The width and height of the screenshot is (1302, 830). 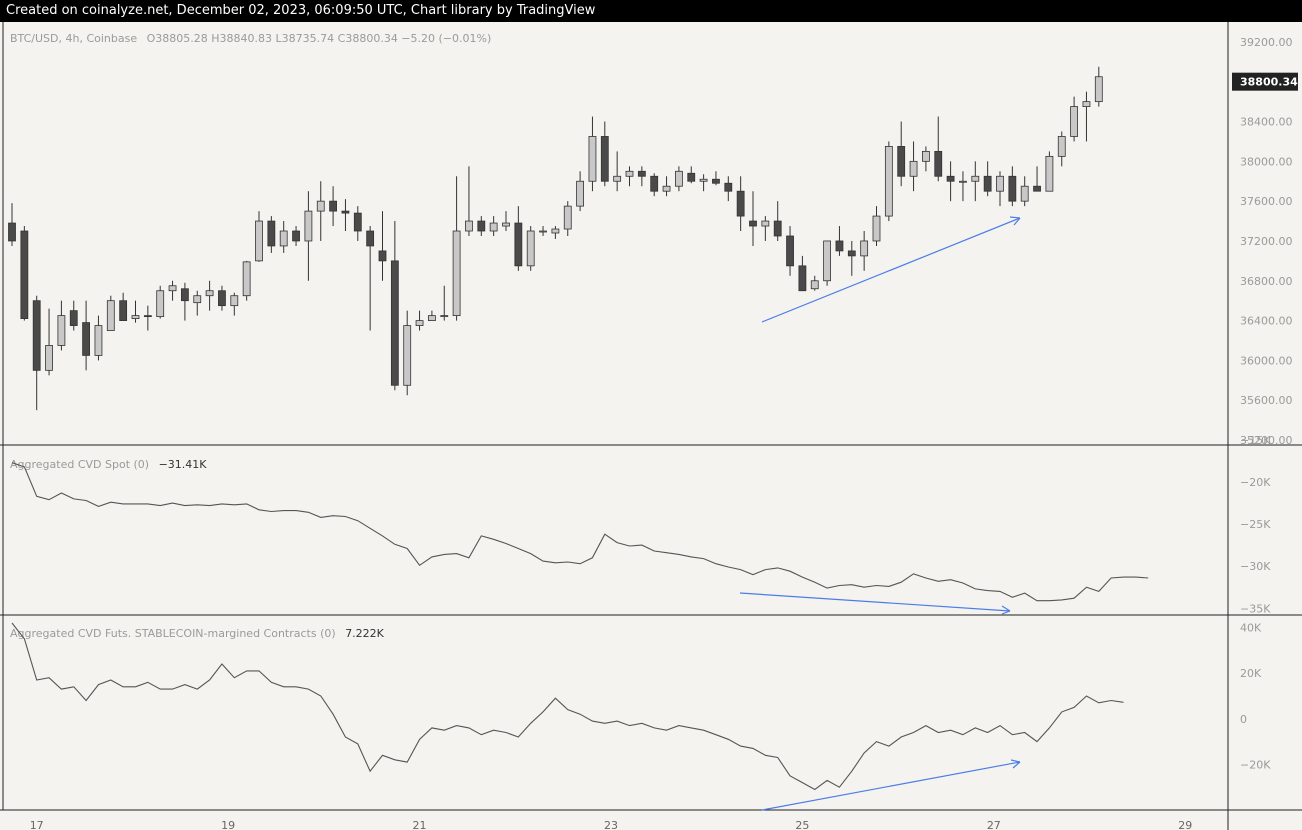 What do you see at coordinates (1243, 719) in the screenshot?
I see `futs-cvd-axis-tick: 0` at bounding box center [1243, 719].